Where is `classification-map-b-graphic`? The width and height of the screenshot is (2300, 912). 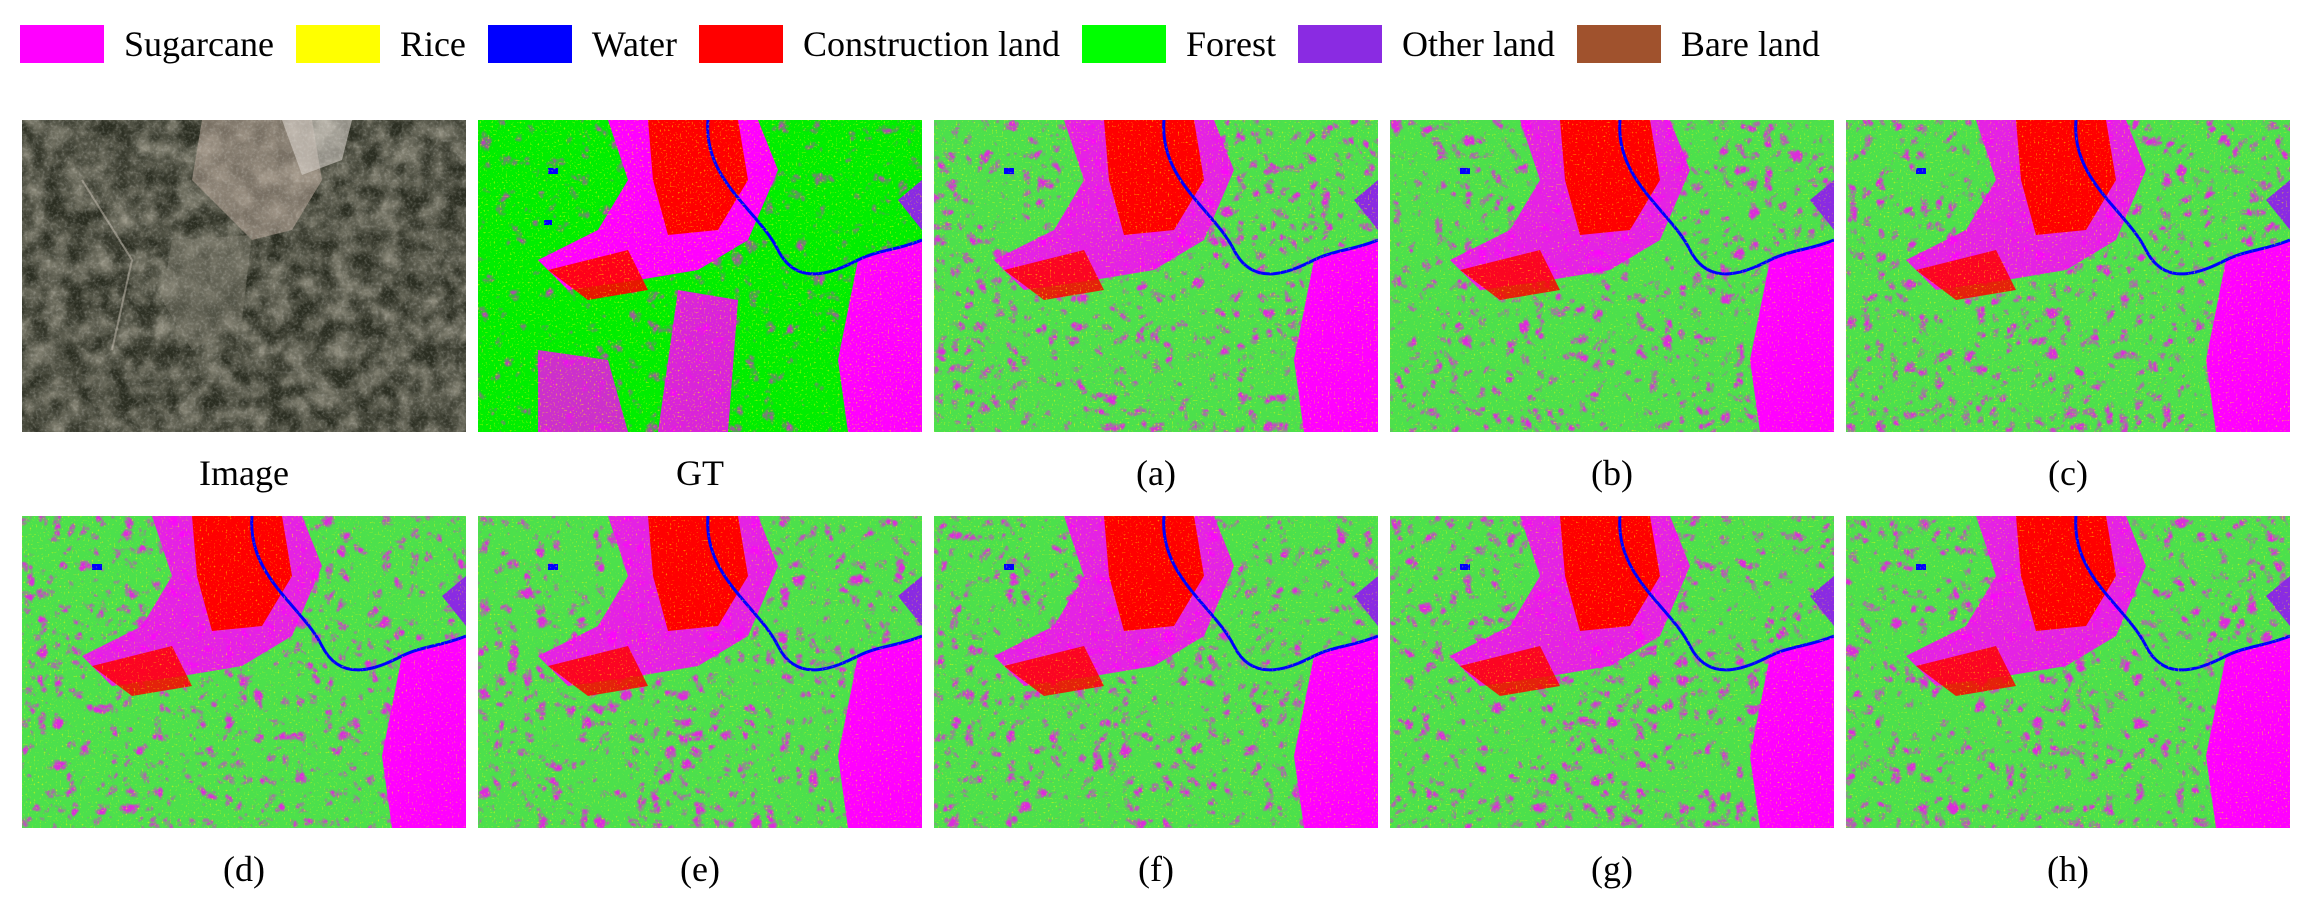 classification-map-b-graphic is located at coordinates (1612, 276).